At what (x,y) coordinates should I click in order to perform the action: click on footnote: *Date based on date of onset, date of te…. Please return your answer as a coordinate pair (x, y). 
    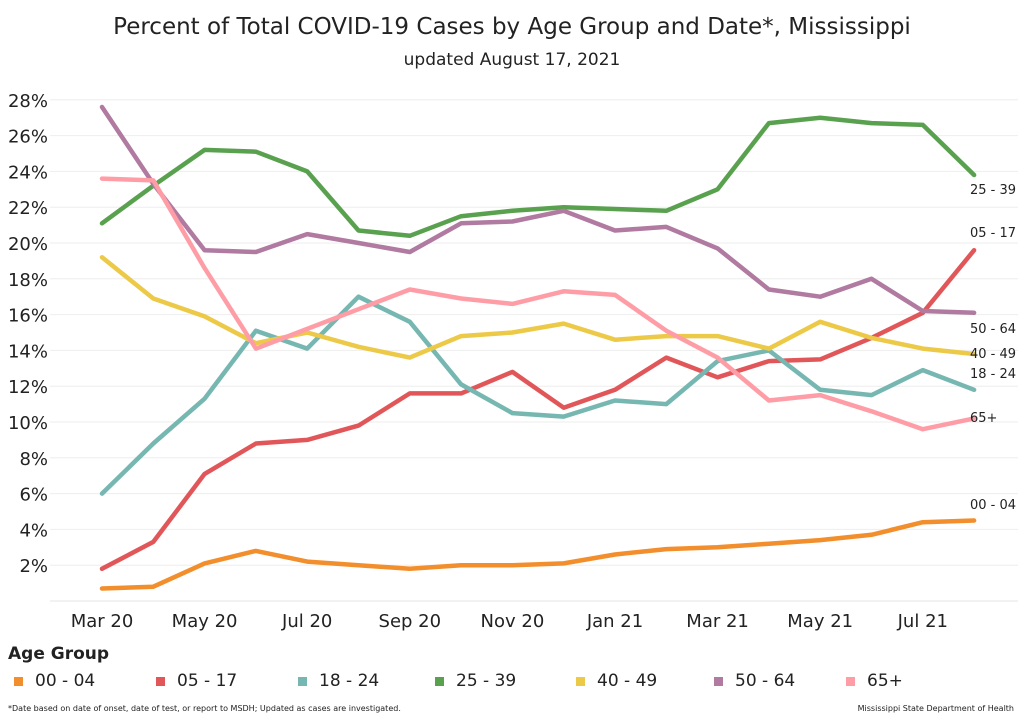
    Looking at the image, I should click on (204, 708).